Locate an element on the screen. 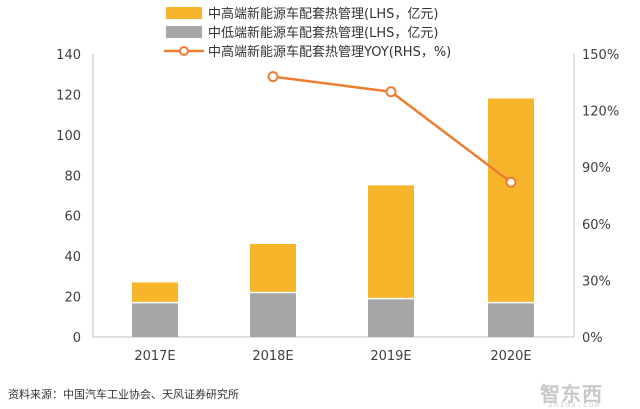  left-tick-label: 0 is located at coordinates (77, 338).